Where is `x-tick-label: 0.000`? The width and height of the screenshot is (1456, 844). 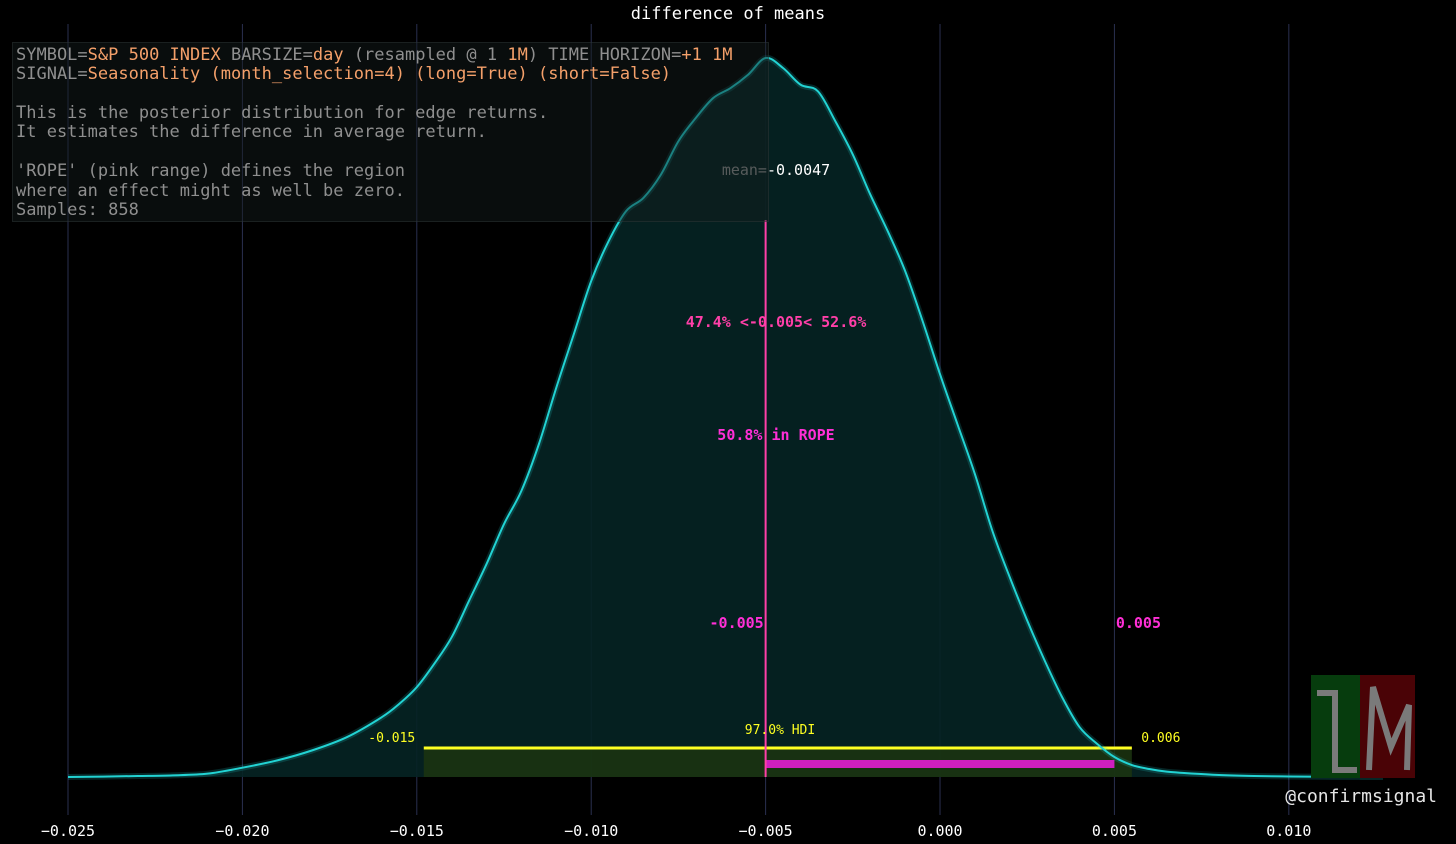 x-tick-label: 0.000 is located at coordinates (939, 831).